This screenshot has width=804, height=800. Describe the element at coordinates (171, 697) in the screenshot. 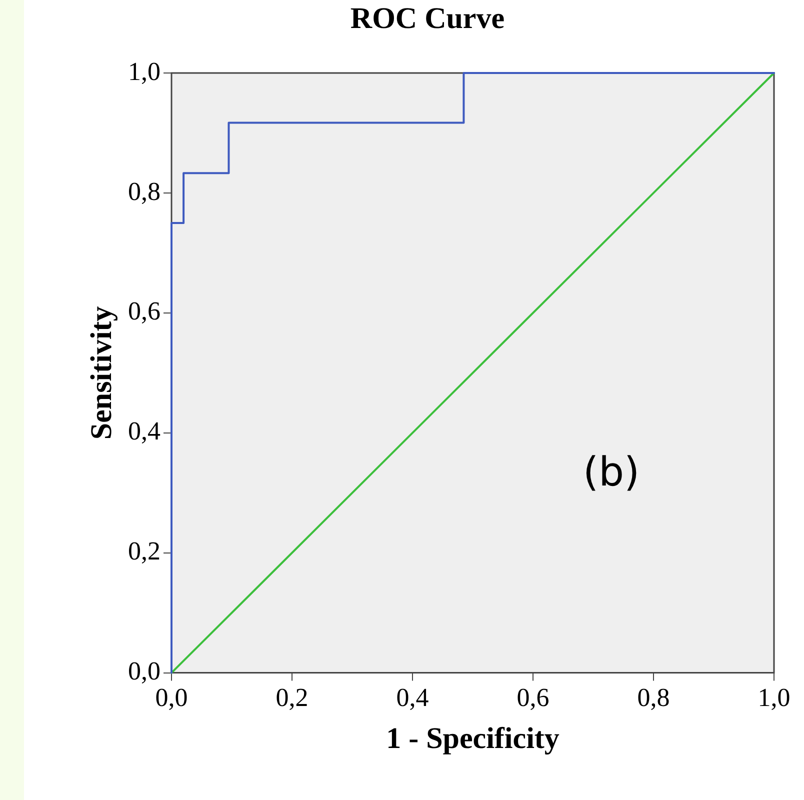

I see `x-tick-label: 0,0` at that location.